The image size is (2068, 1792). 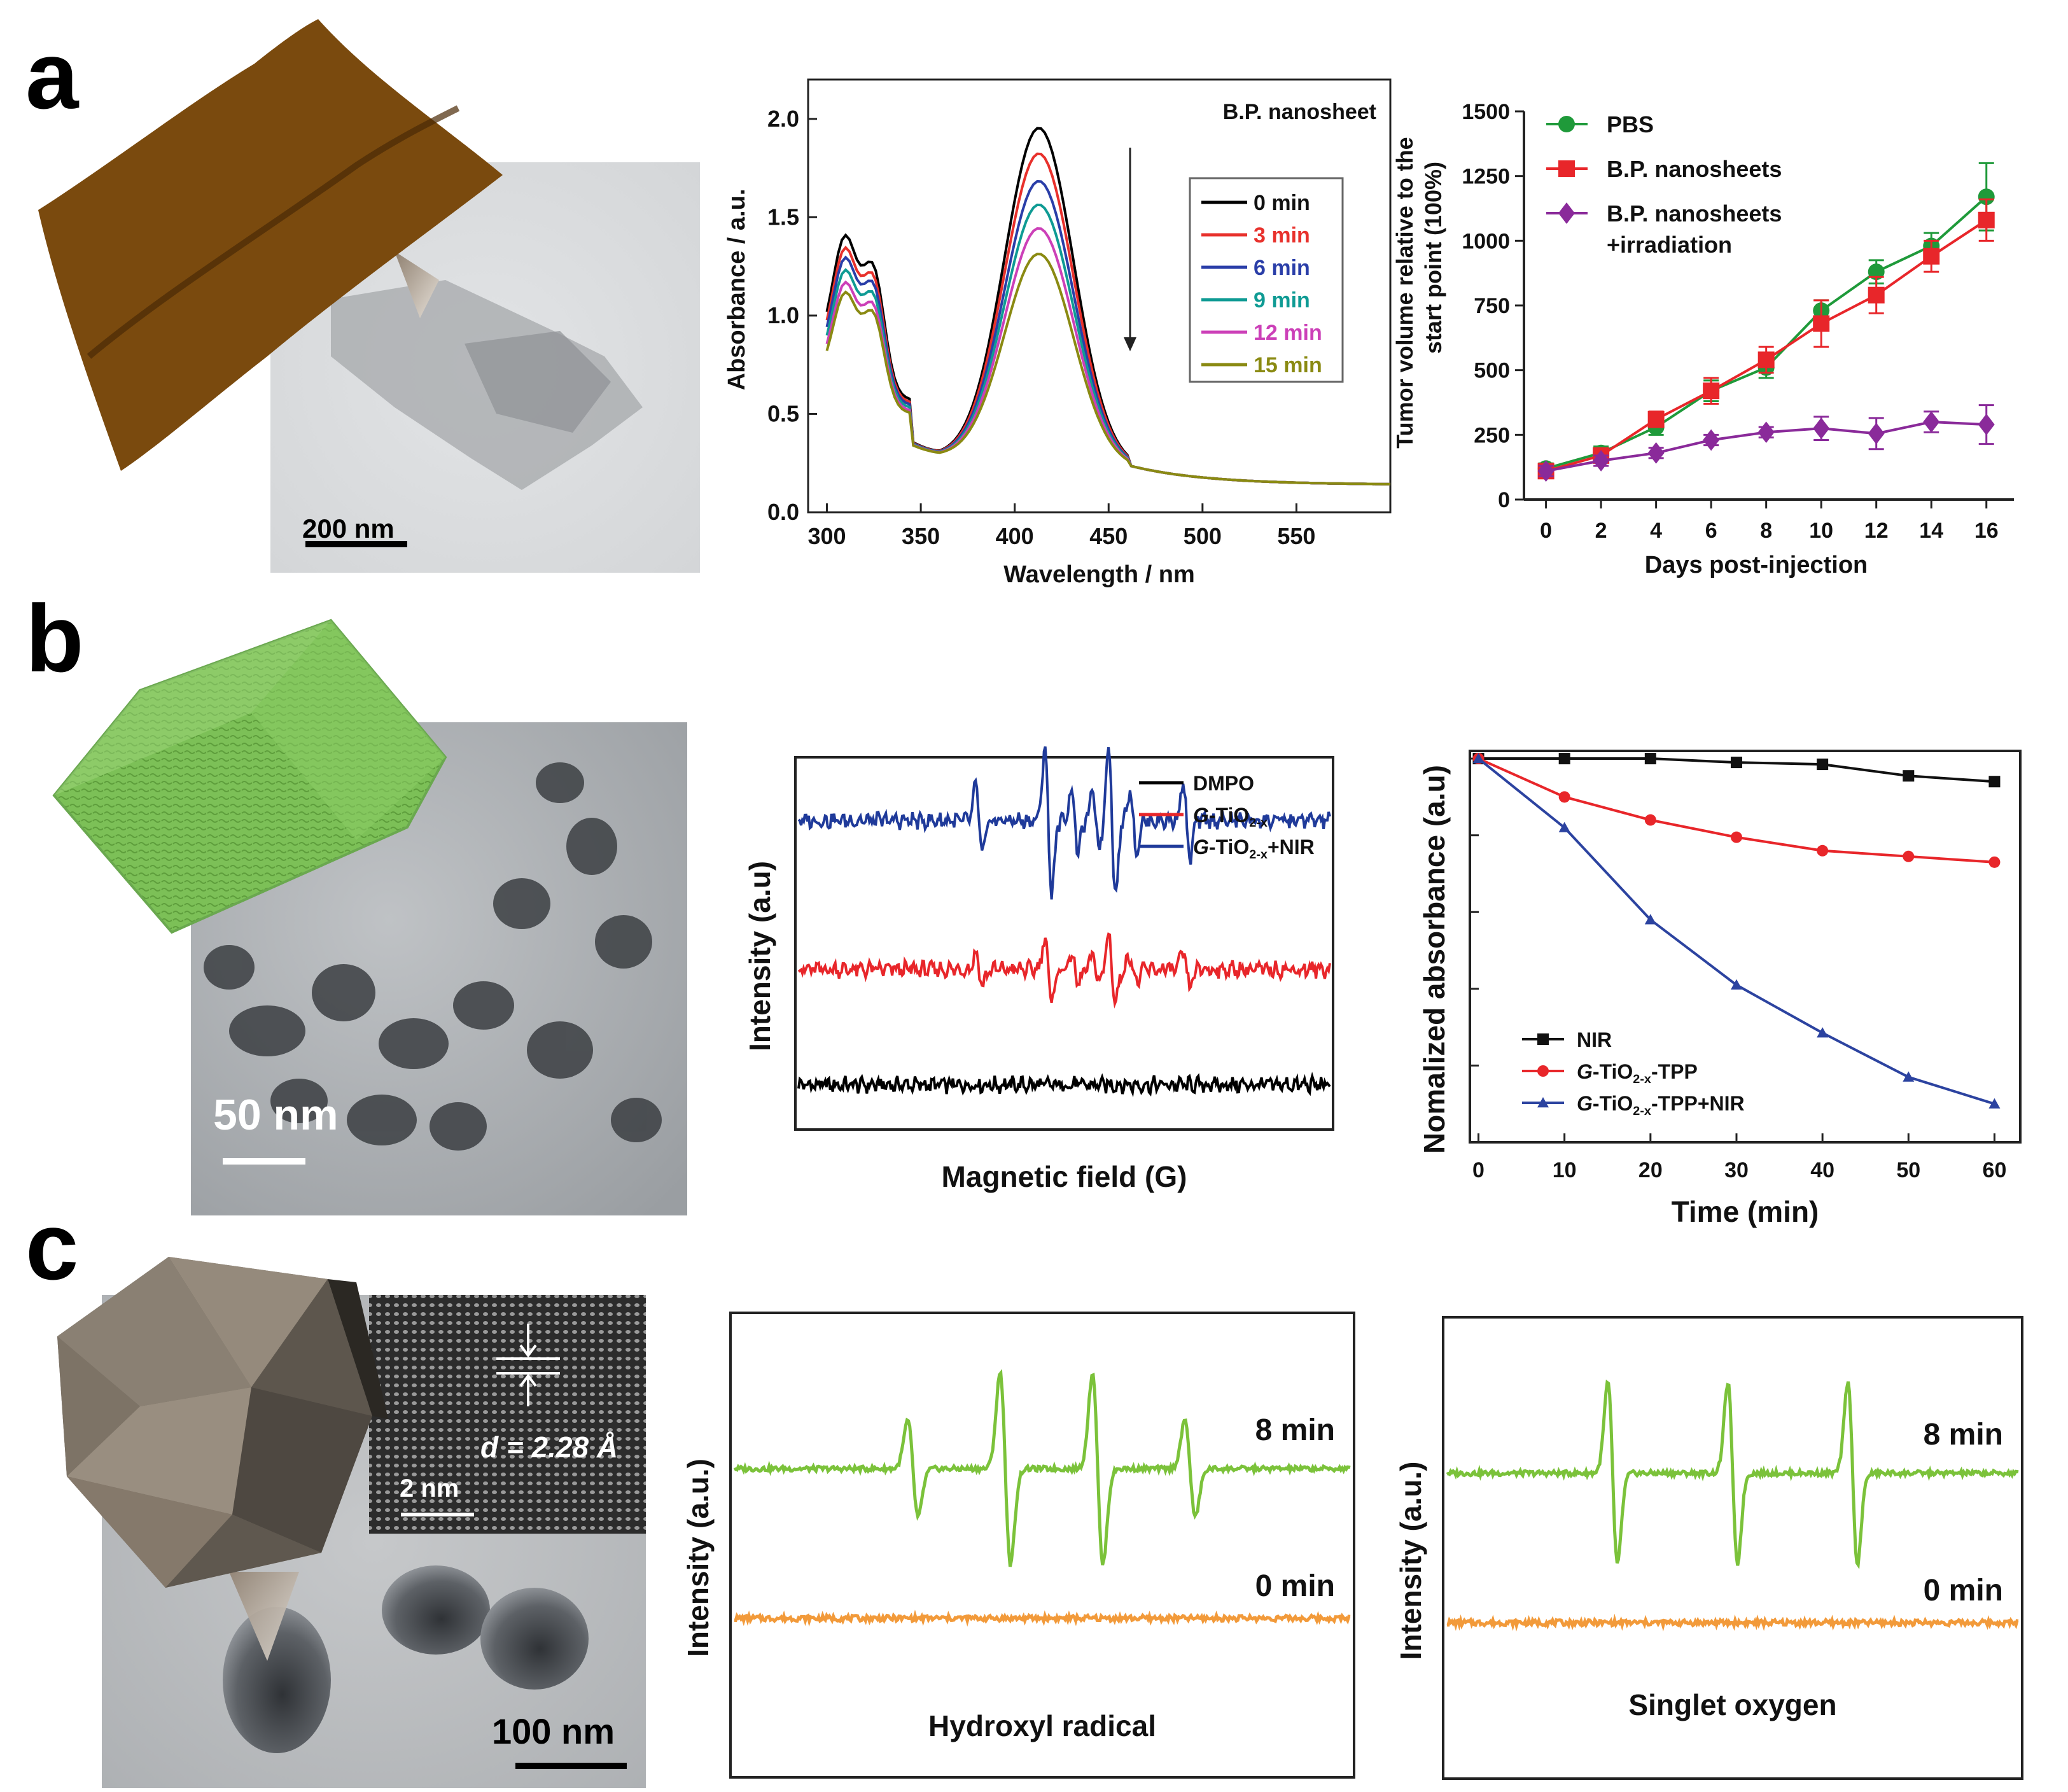 I want to click on nanosheet-3d-model, so click(x=270, y=245).